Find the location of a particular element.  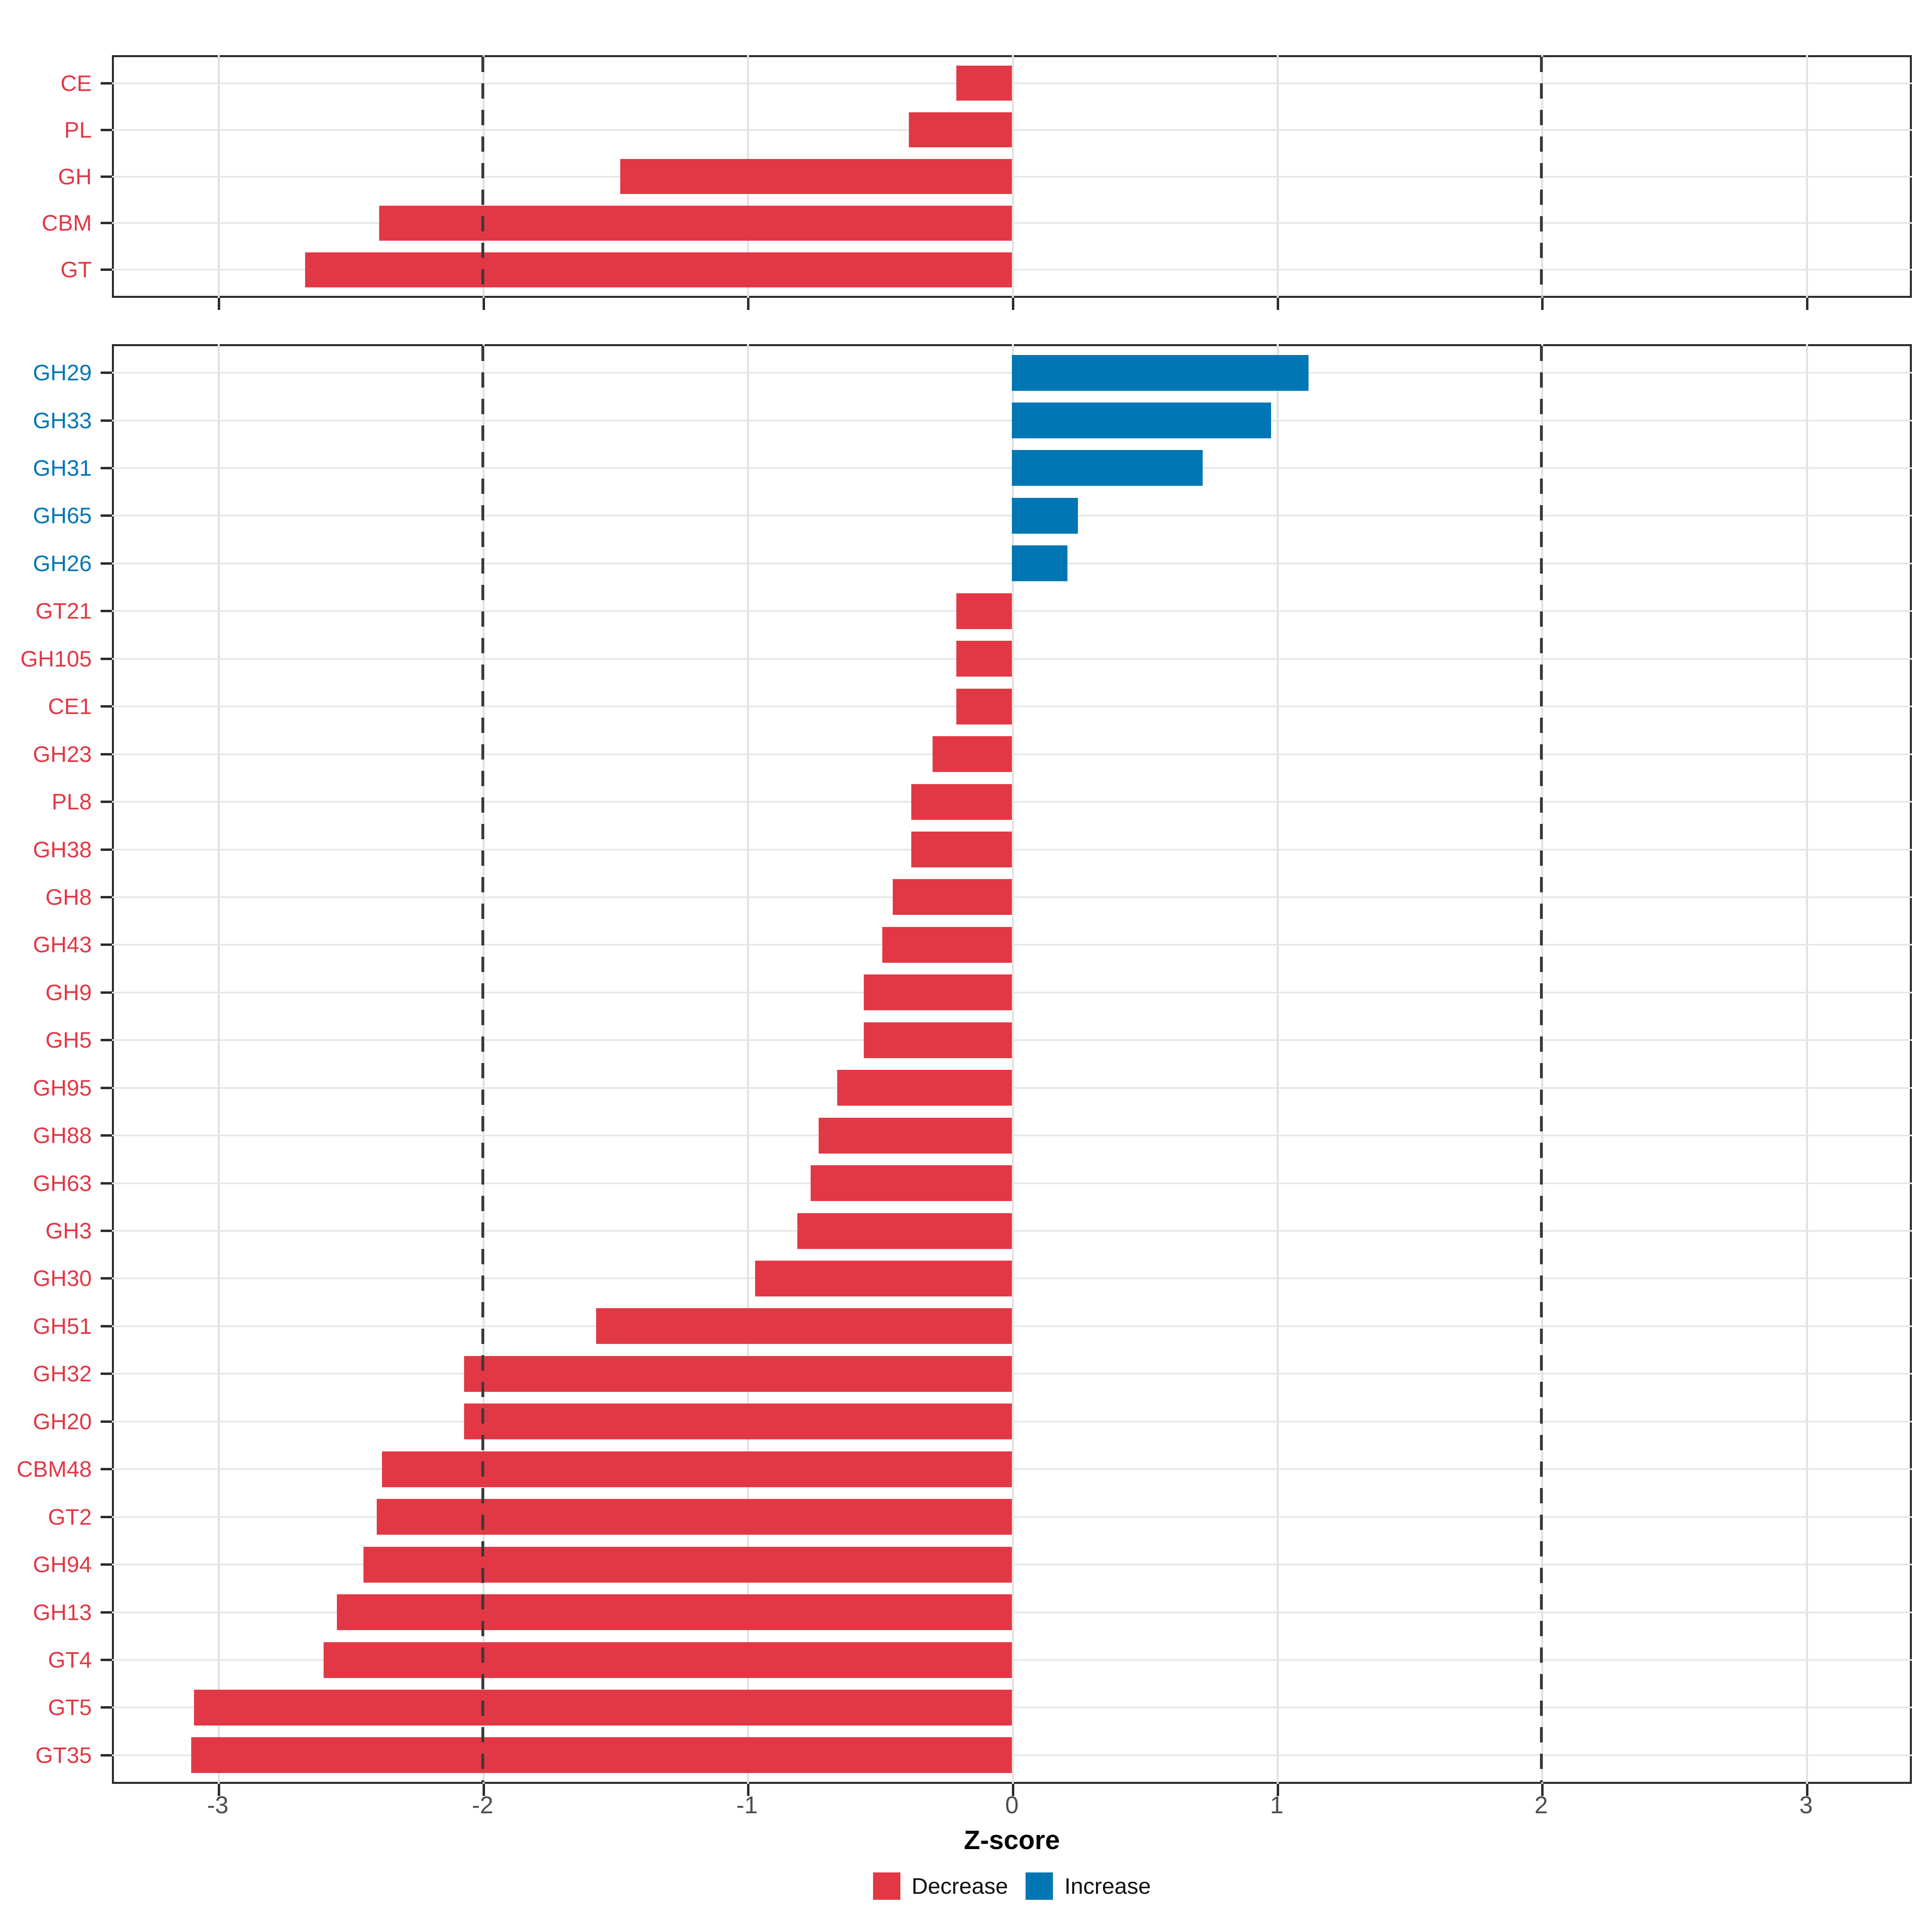

y-label-GH88: GH88 is located at coordinates (62, 1135).